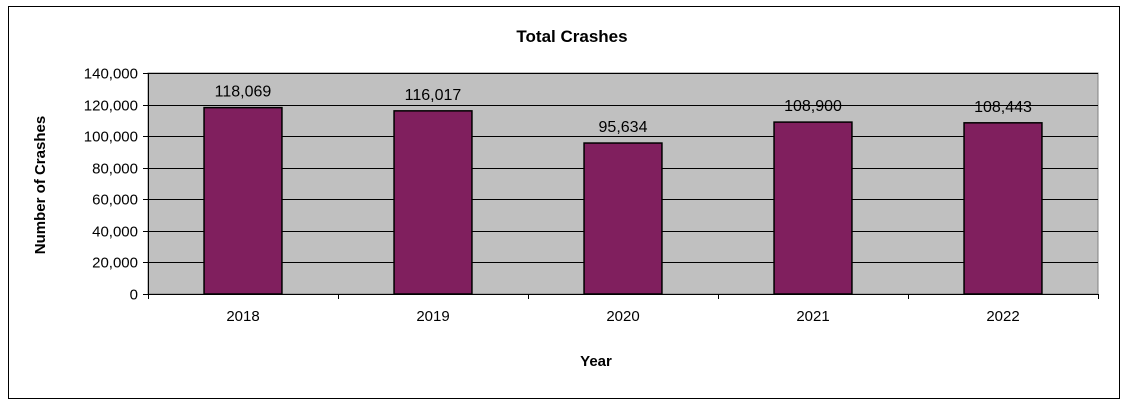  Describe the element at coordinates (111, 74) in the screenshot. I see `y-tick-label: 140,000` at that location.